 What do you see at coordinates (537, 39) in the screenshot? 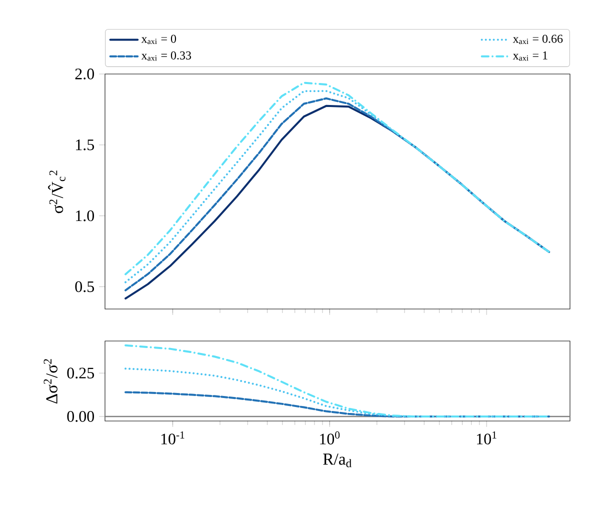
I see `legend-label: x$_{axi}$ = 0.66` at bounding box center [537, 39].